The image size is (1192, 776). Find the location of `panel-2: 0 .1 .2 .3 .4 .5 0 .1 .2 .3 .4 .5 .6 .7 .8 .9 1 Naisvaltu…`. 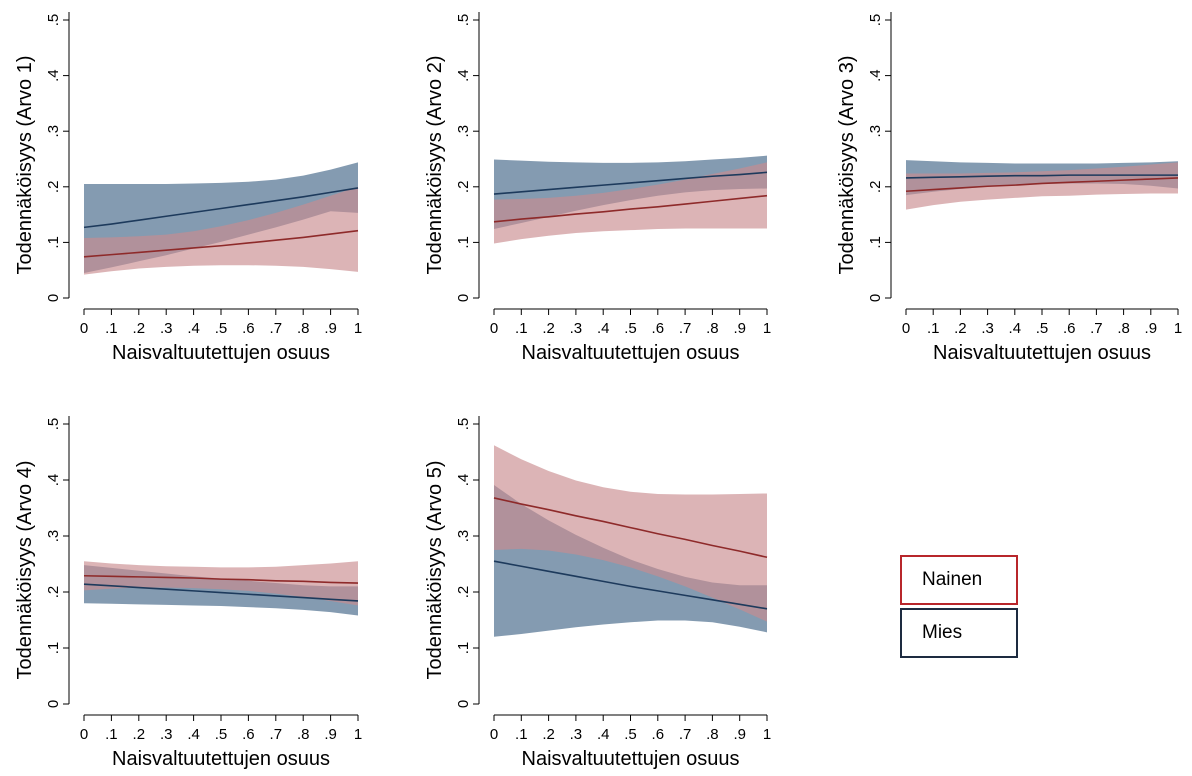

panel-2: 0 .1 .2 .3 .4 .5 0 .1 .2 .3 .4 .5 .6 .7 .8 .9 1 Naisvaltu… is located at coordinates (597, 188).